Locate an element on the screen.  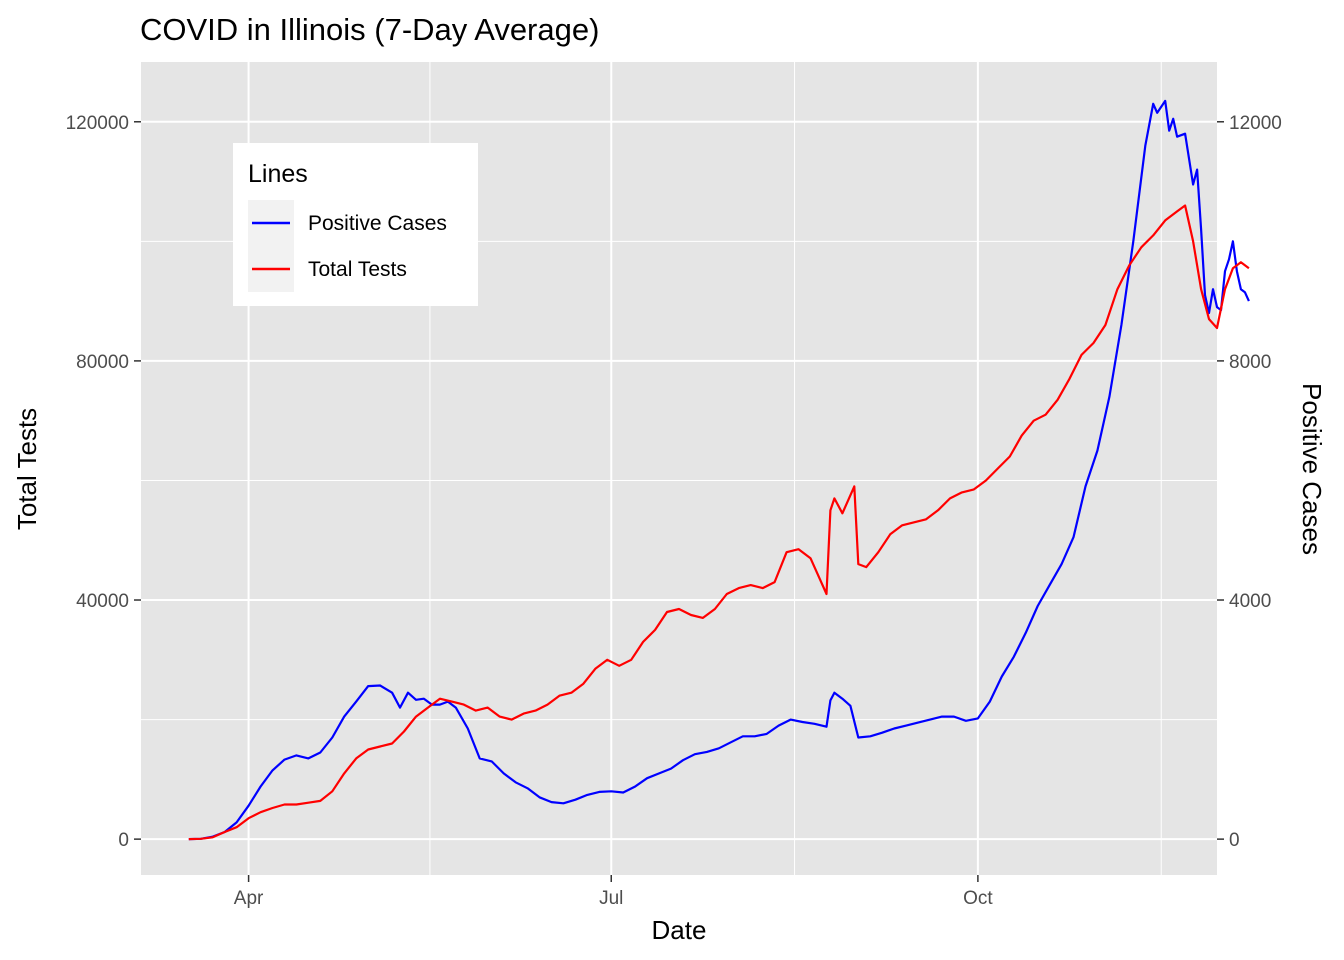
x-axis-title: Date is located at coordinates (679, 930).